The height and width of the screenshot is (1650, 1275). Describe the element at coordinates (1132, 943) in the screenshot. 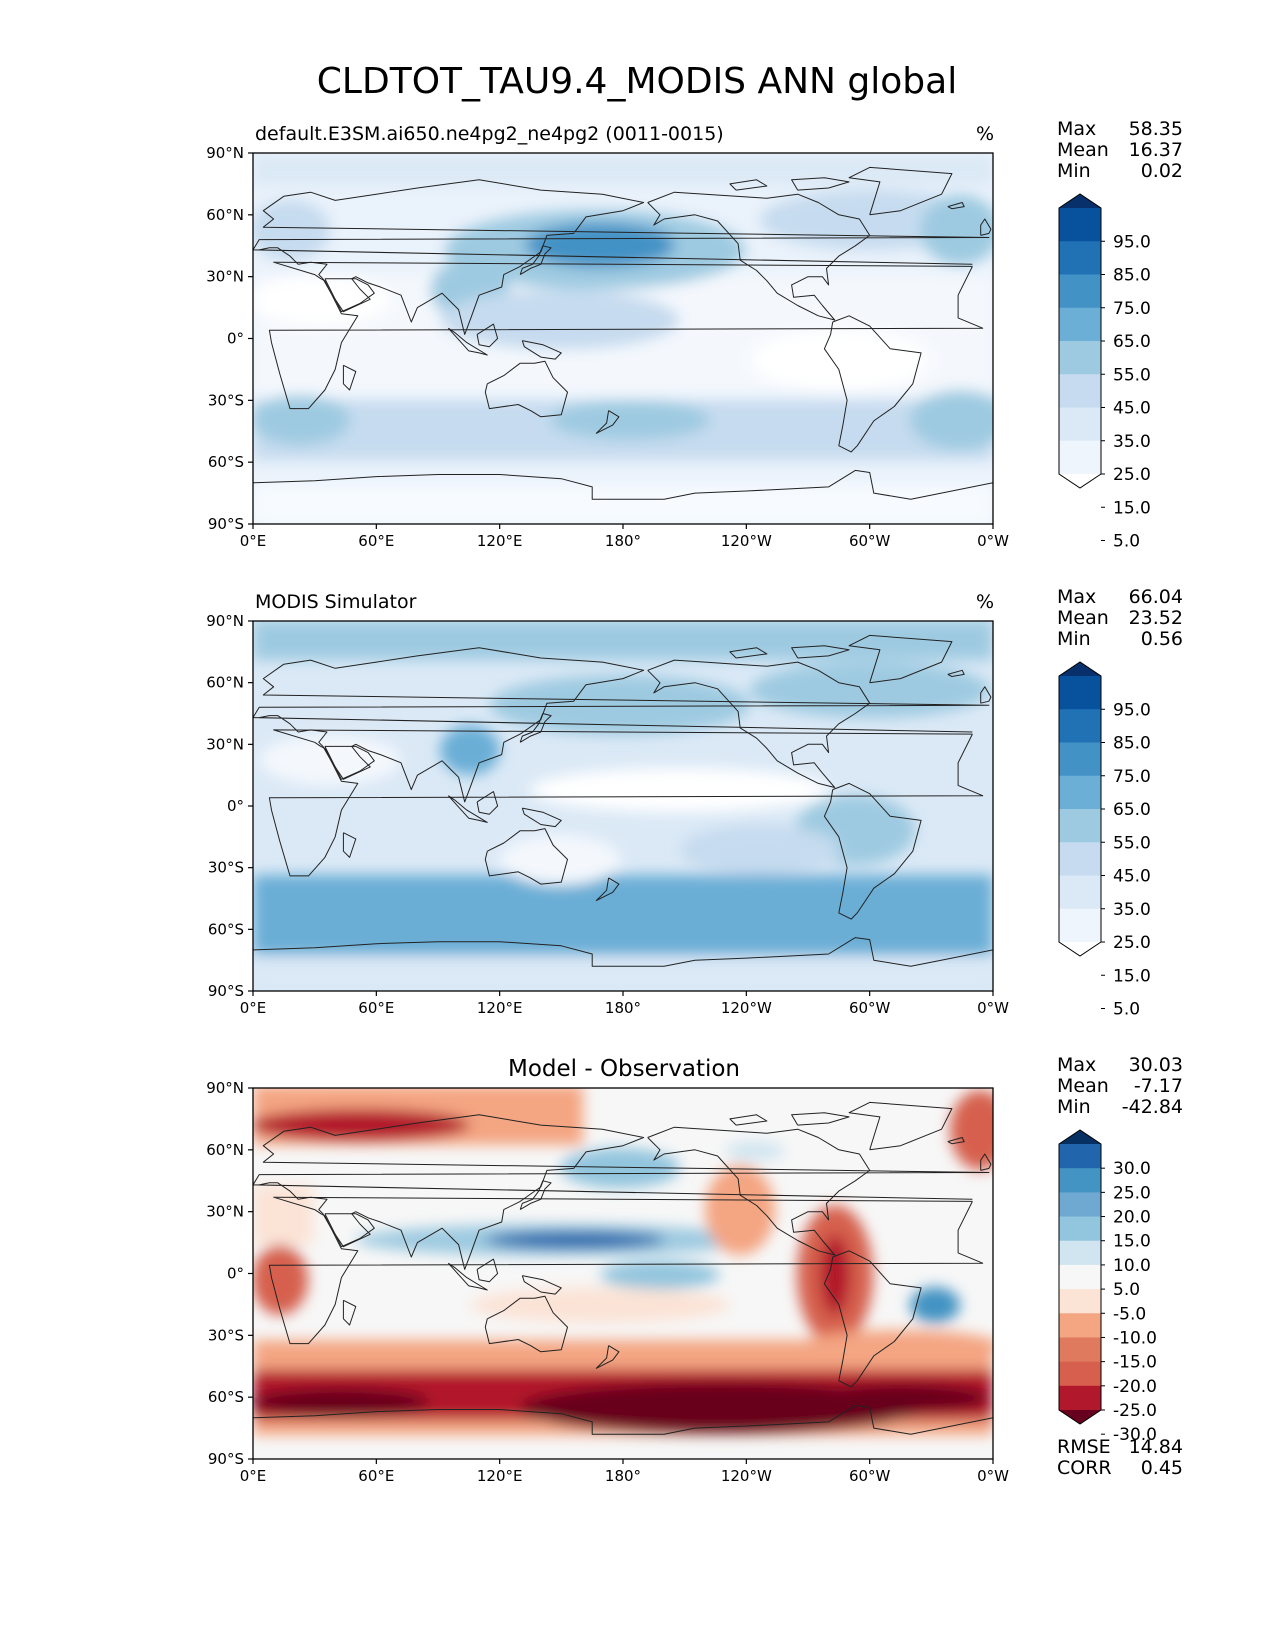

I see `colorbar-label: 25.0` at that location.